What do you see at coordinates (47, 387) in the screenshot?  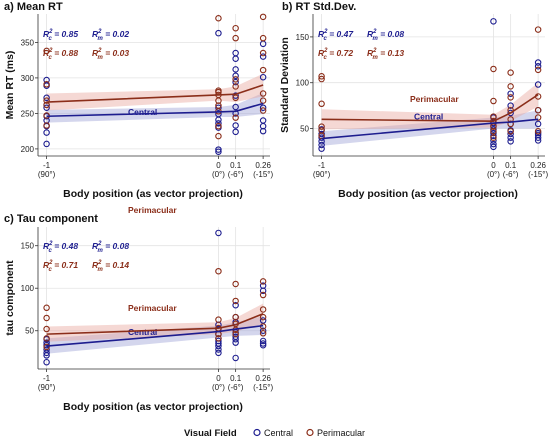 I see `x-tick-sublabel: (90°)` at bounding box center [47, 387].